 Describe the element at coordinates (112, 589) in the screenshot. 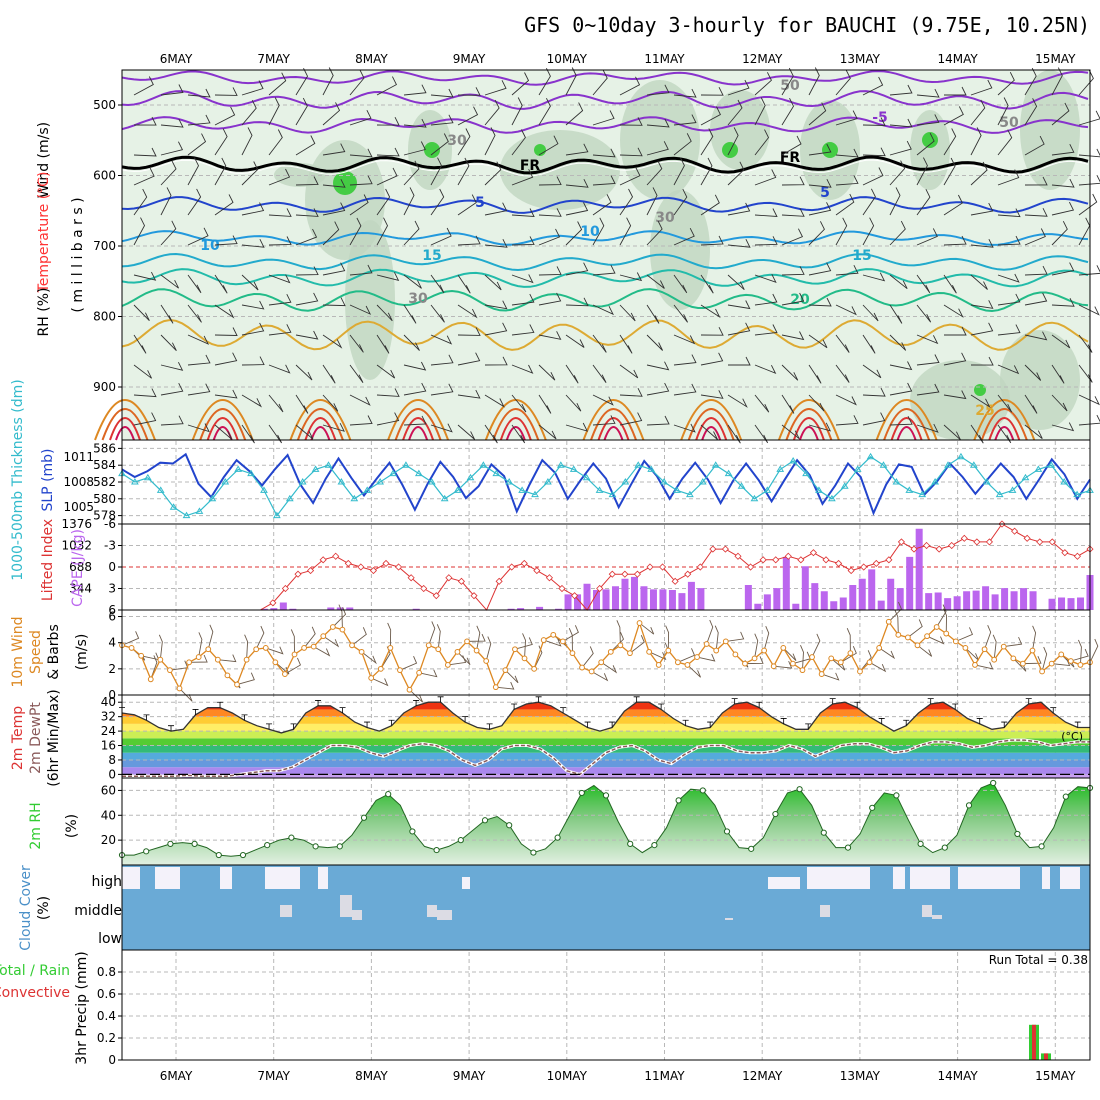

I see `ytick-label: 3` at that location.